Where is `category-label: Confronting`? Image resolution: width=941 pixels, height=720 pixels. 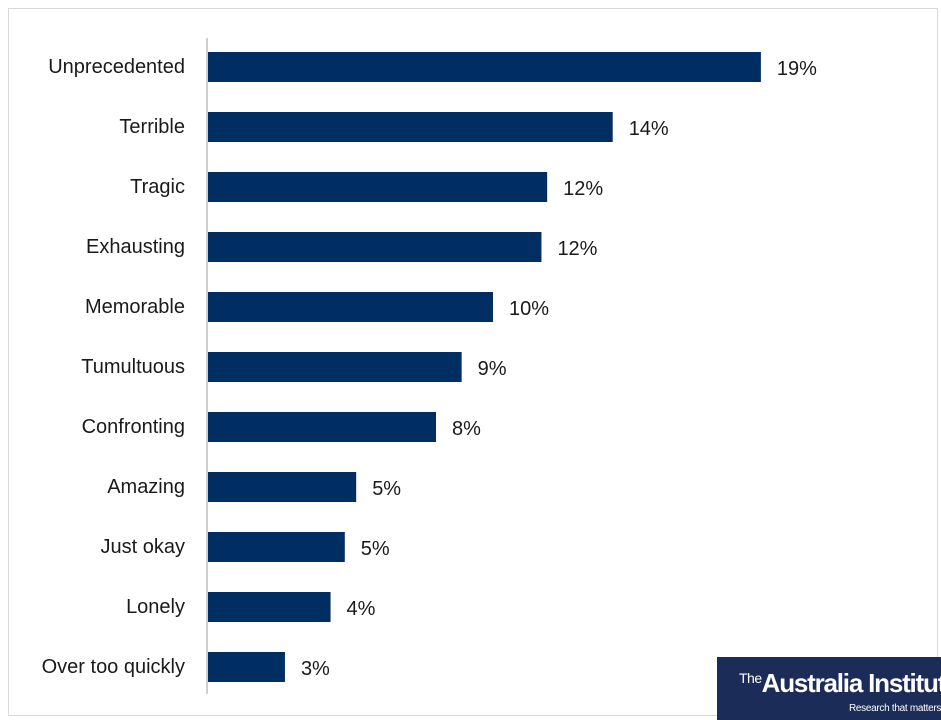 category-label: Confronting is located at coordinates (133, 427).